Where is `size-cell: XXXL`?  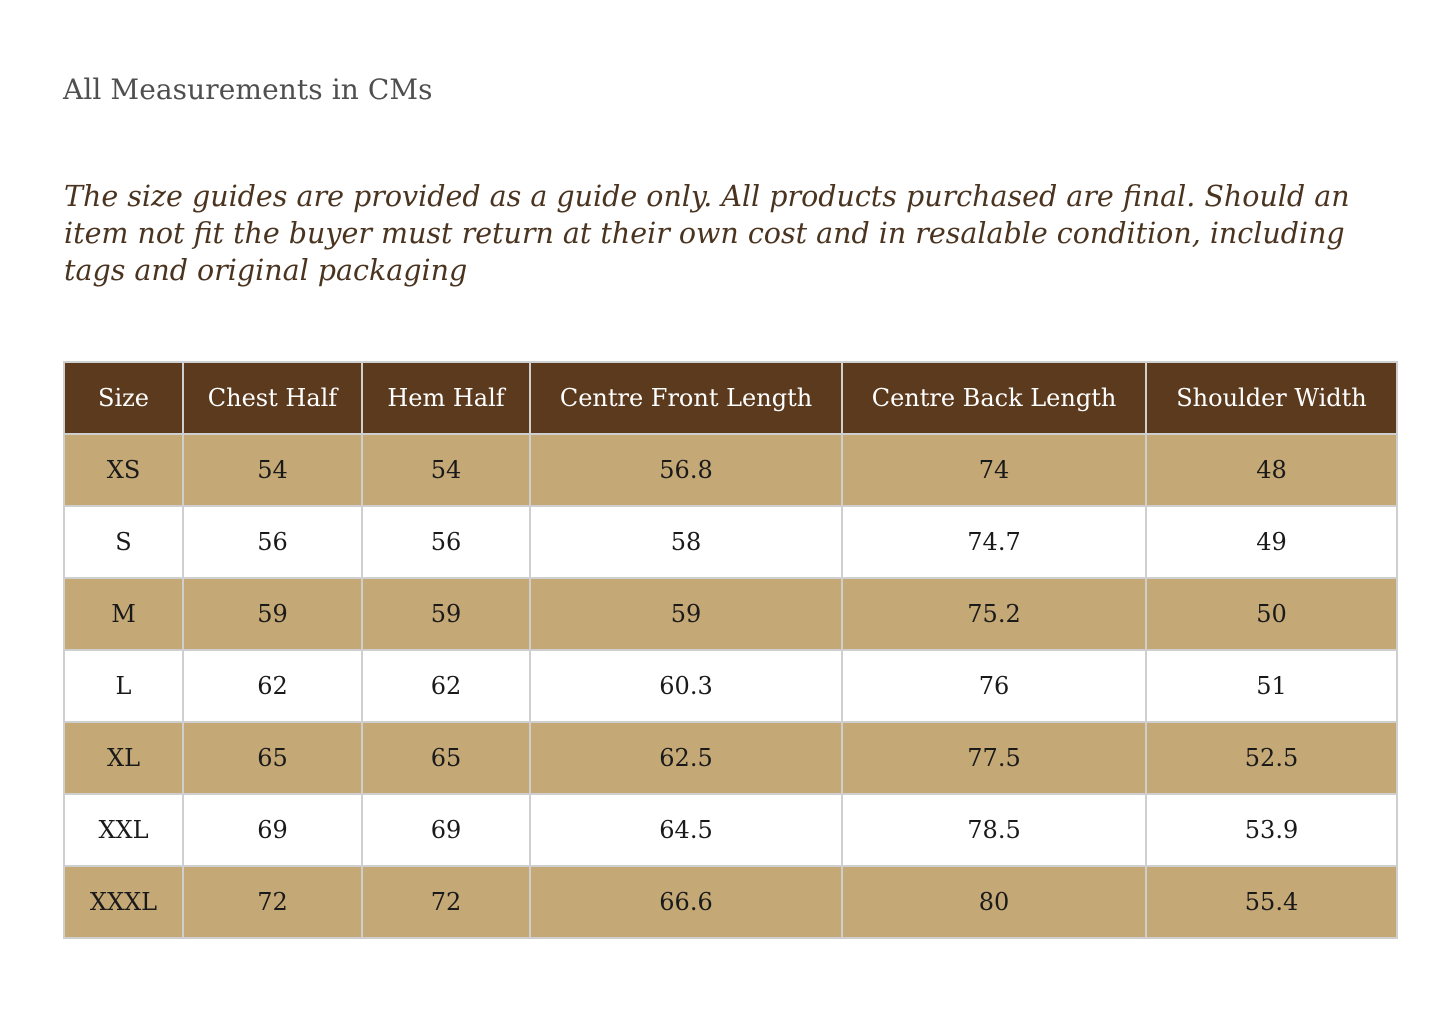 size-cell: XXXL is located at coordinates (123, 902).